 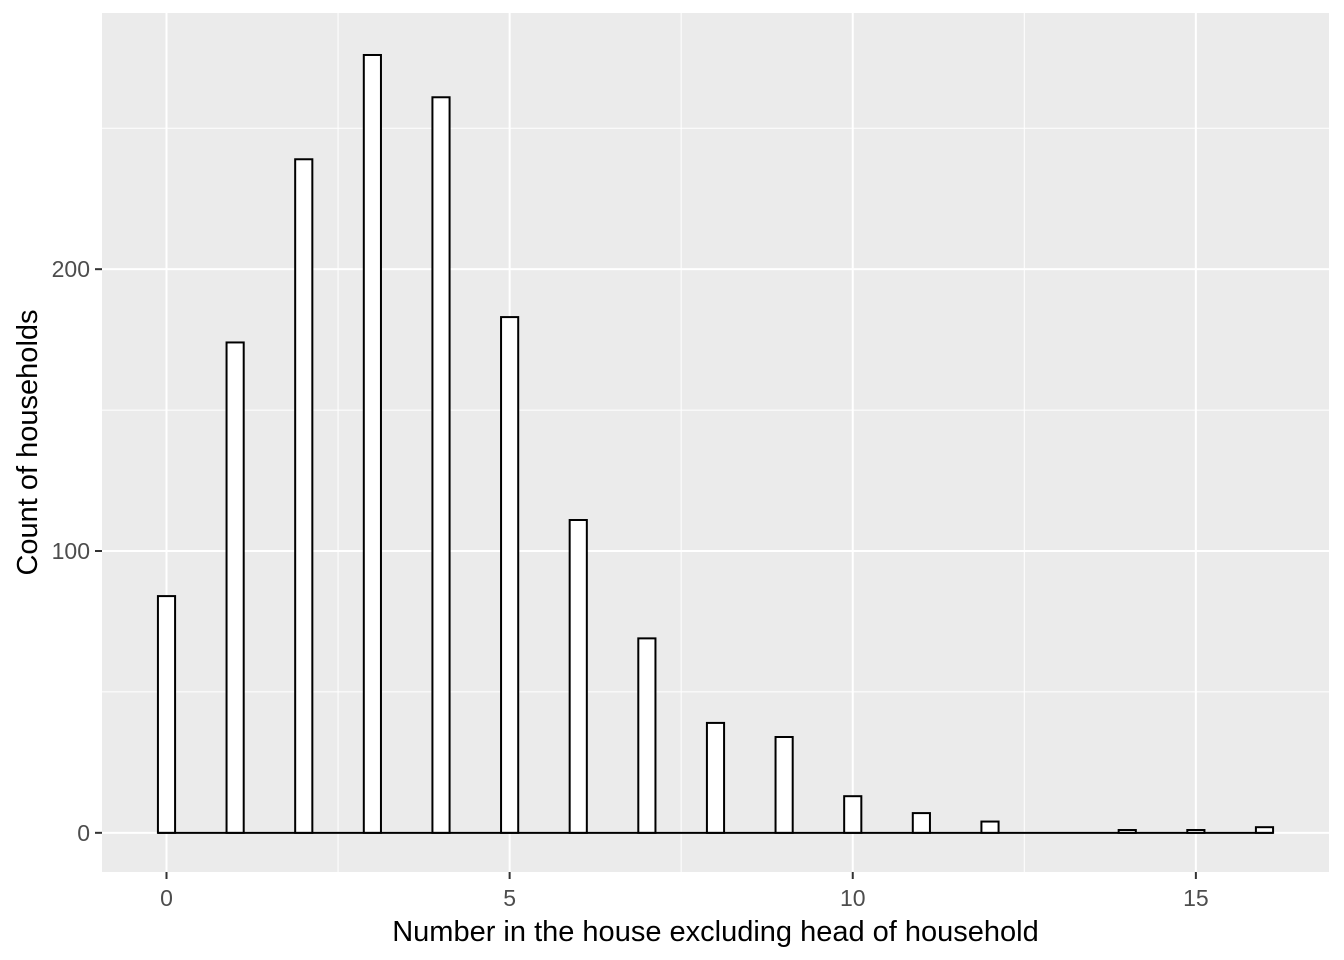 I want to click on x-tick-label: 5, so click(x=509, y=898).